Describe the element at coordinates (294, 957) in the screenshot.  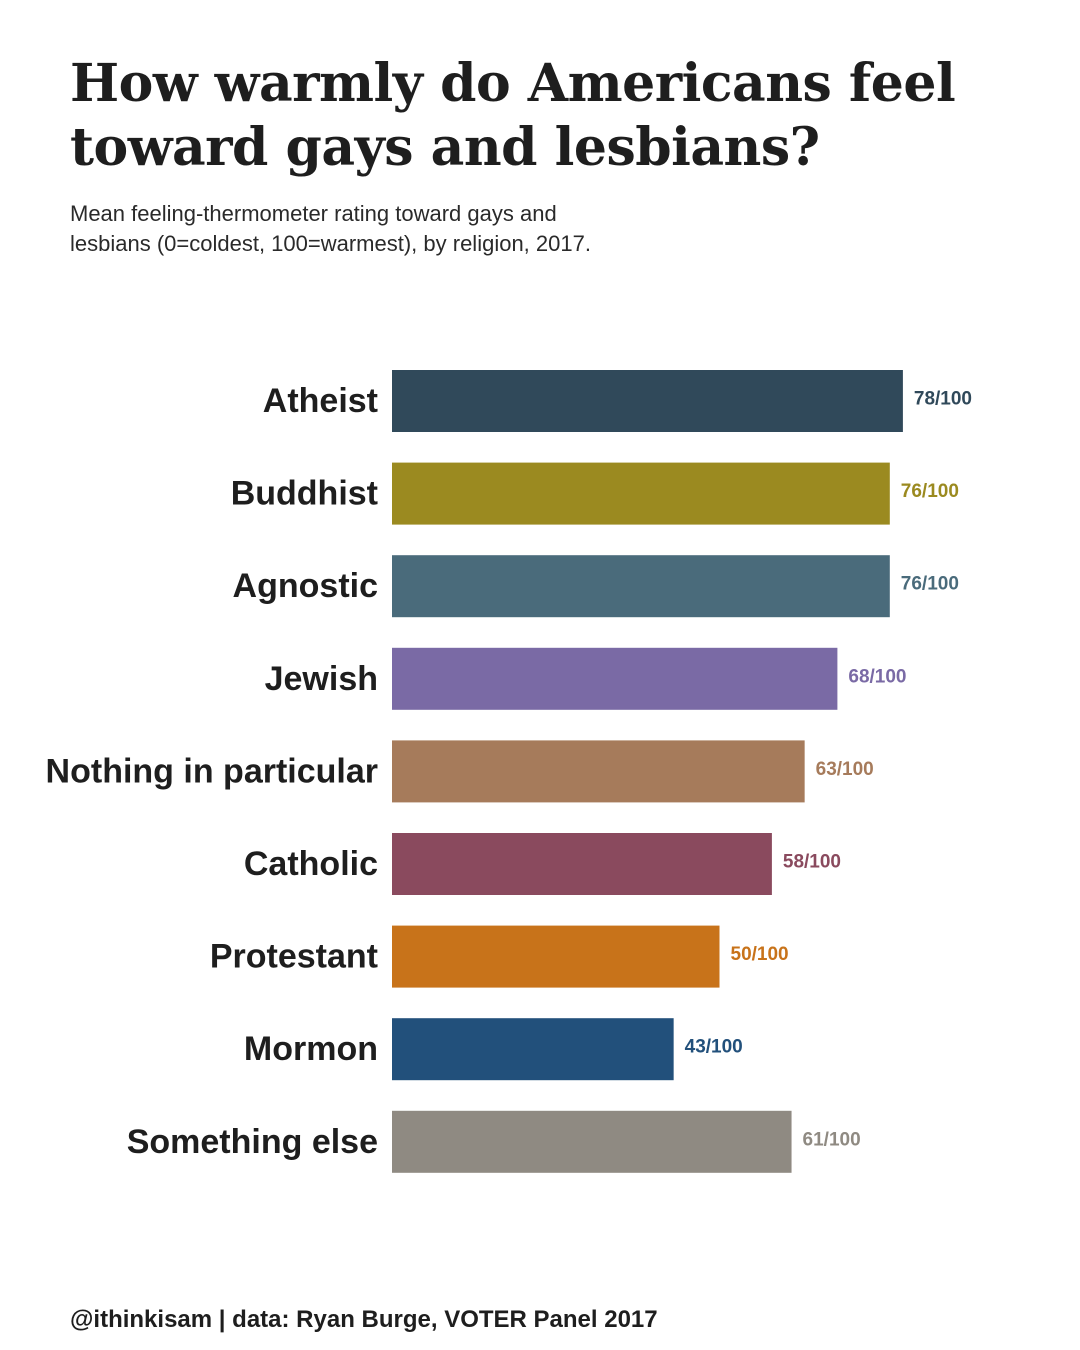
I see `category-label-protestant: Protestant` at that location.